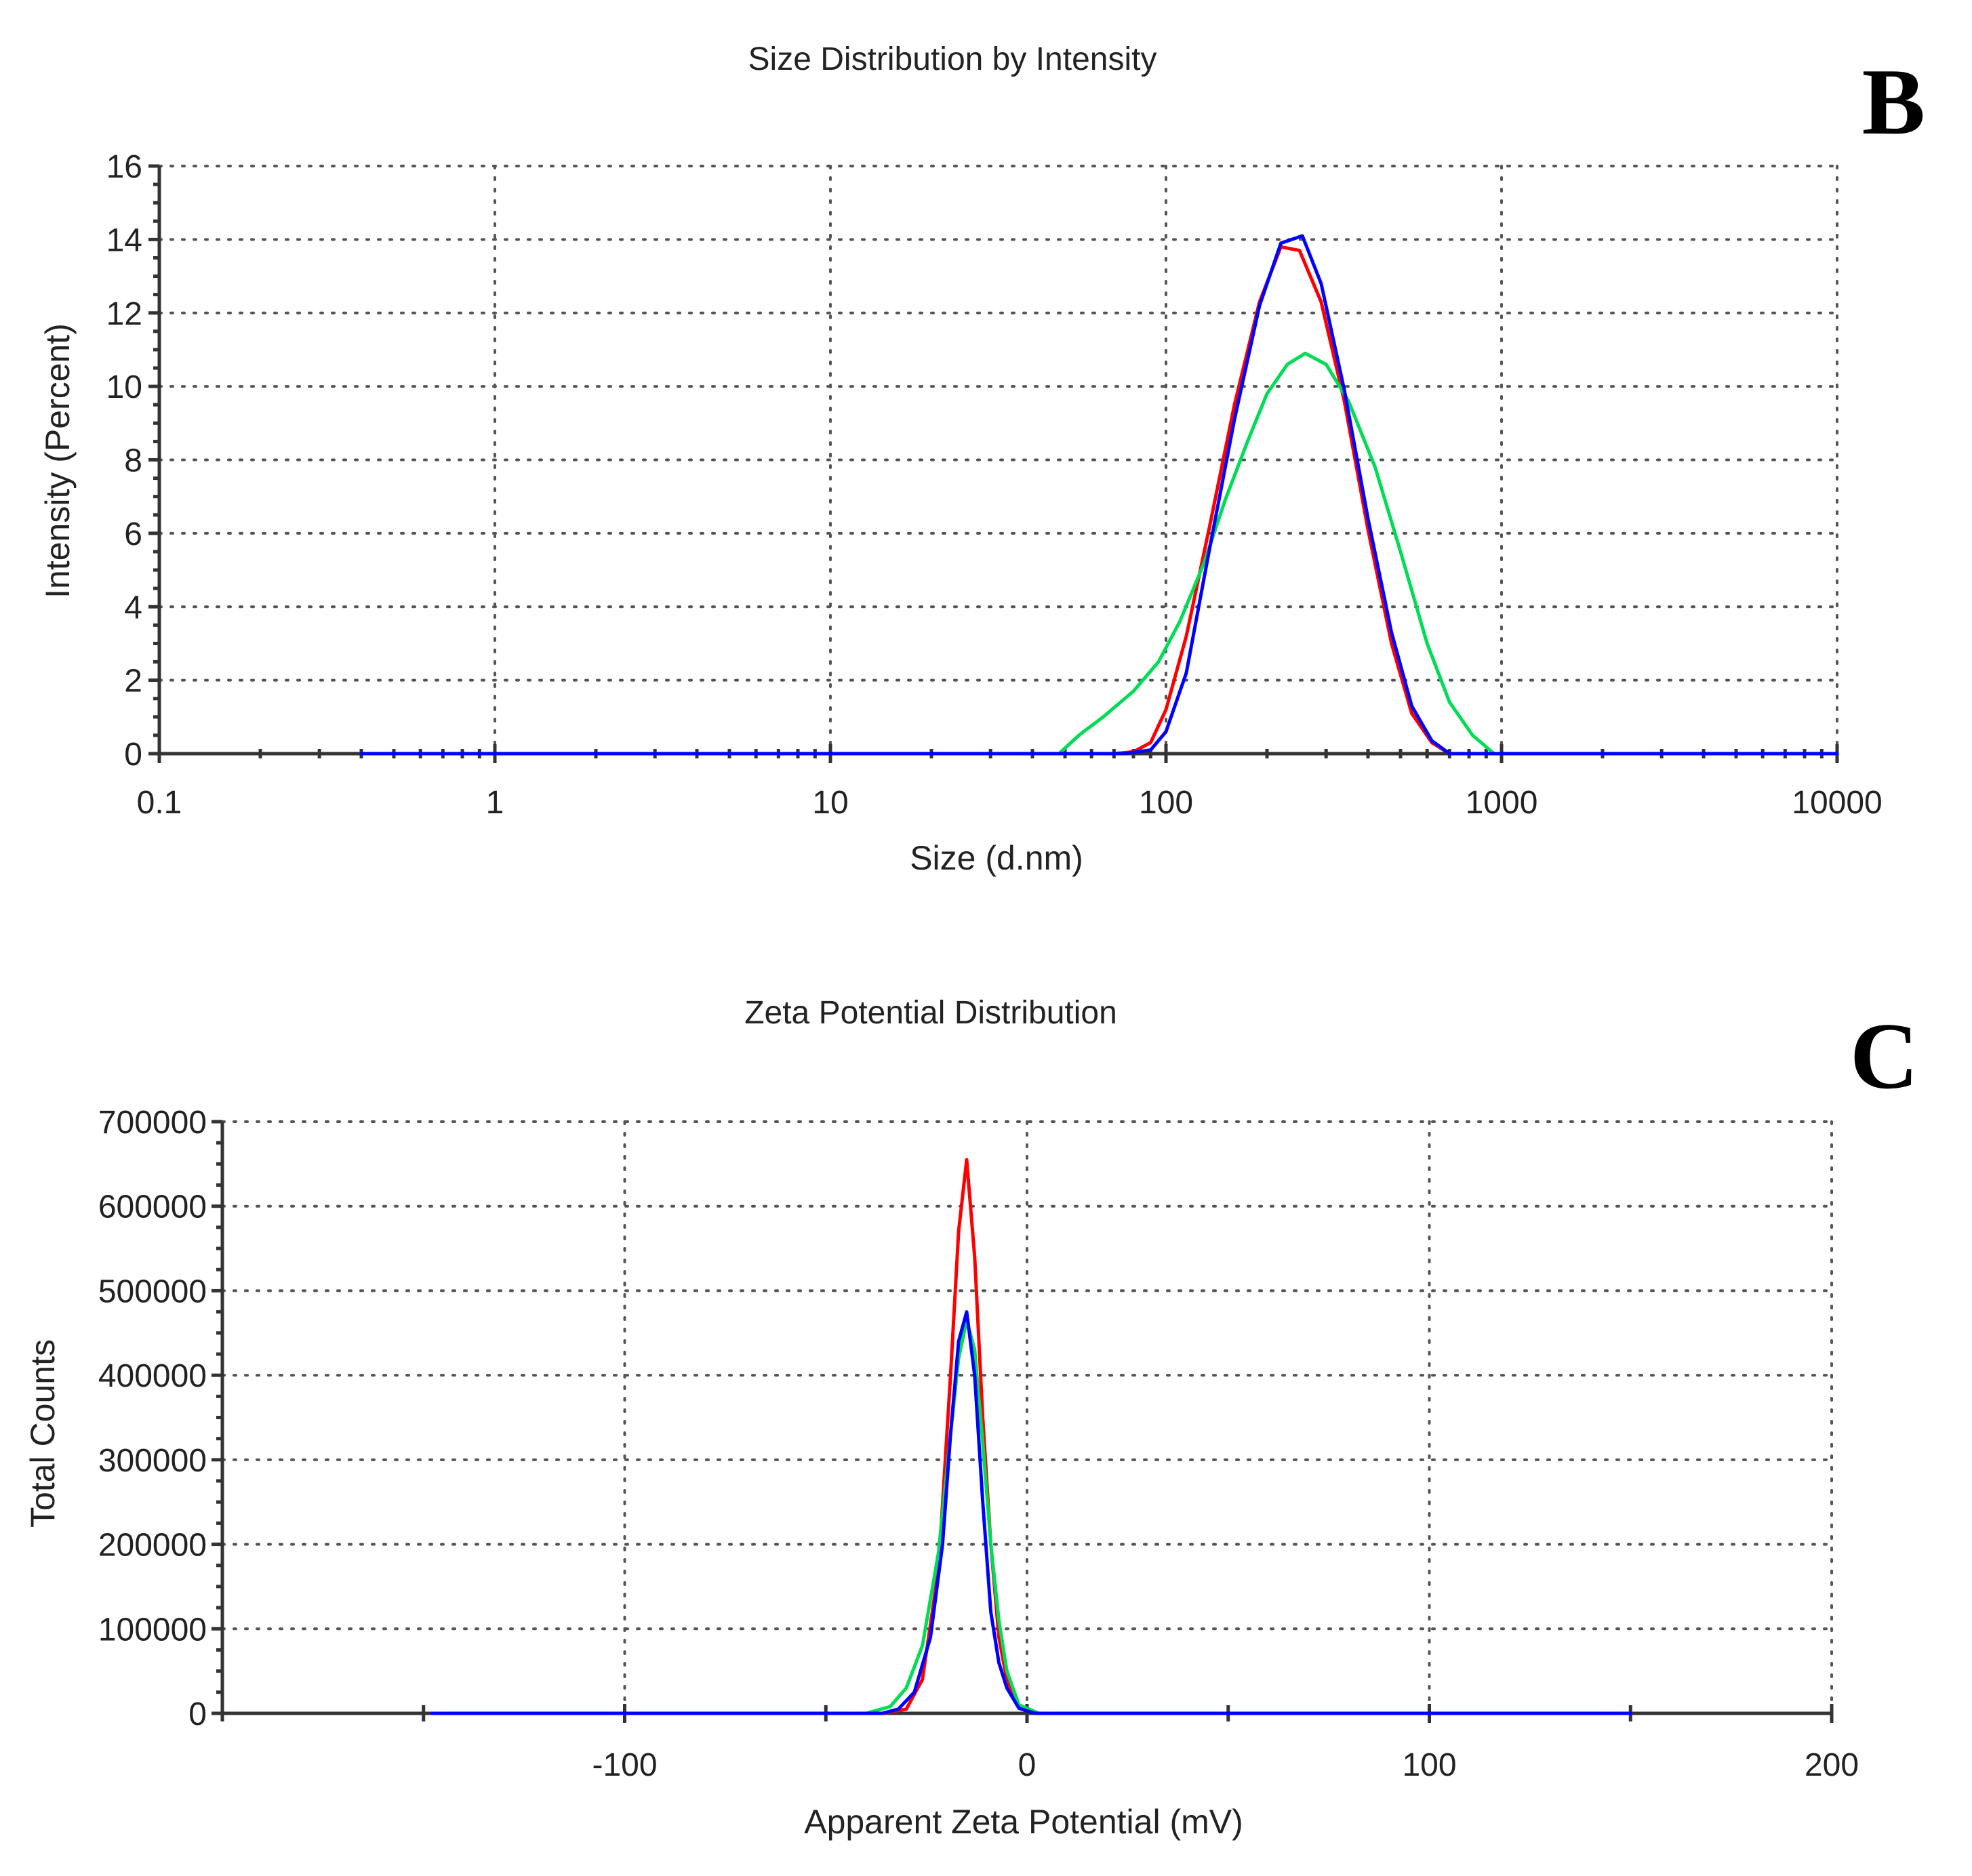 This screenshot has height=1876, width=1972. What do you see at coordinates (133, 681) in the screenshot?
I see `y-tick-label: 2` at bounding box center [133, 681].